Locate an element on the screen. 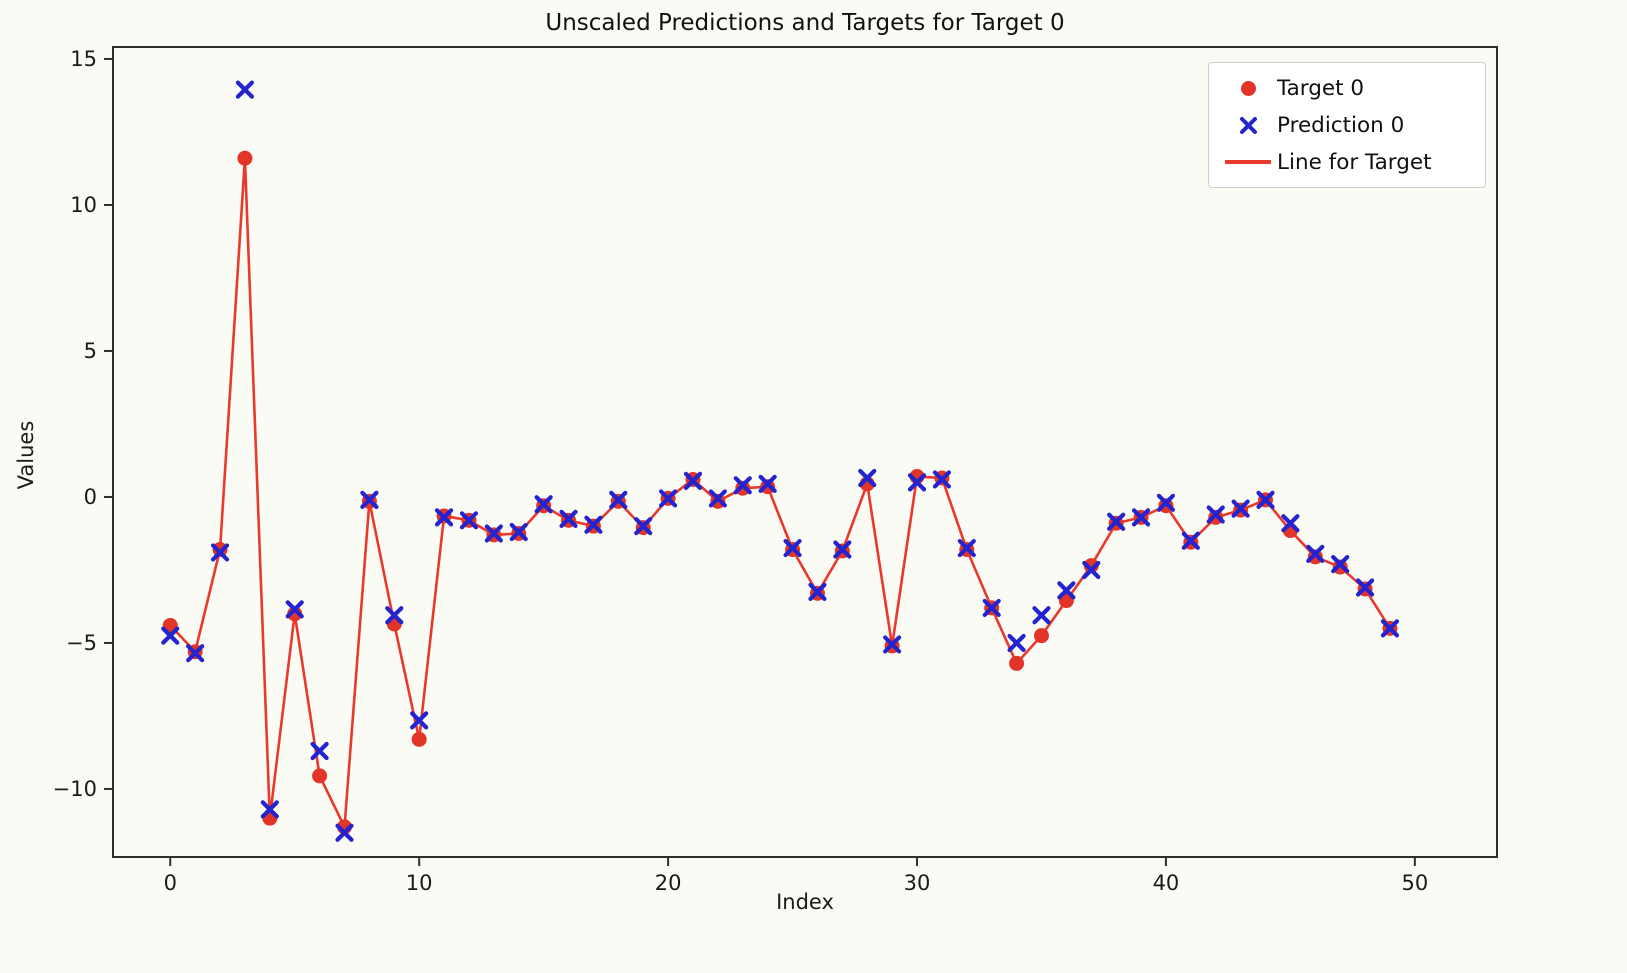 The width and height of the screenshot is (1627, 973). x-tick-label: 50 is located at coordinates (1414, 883).